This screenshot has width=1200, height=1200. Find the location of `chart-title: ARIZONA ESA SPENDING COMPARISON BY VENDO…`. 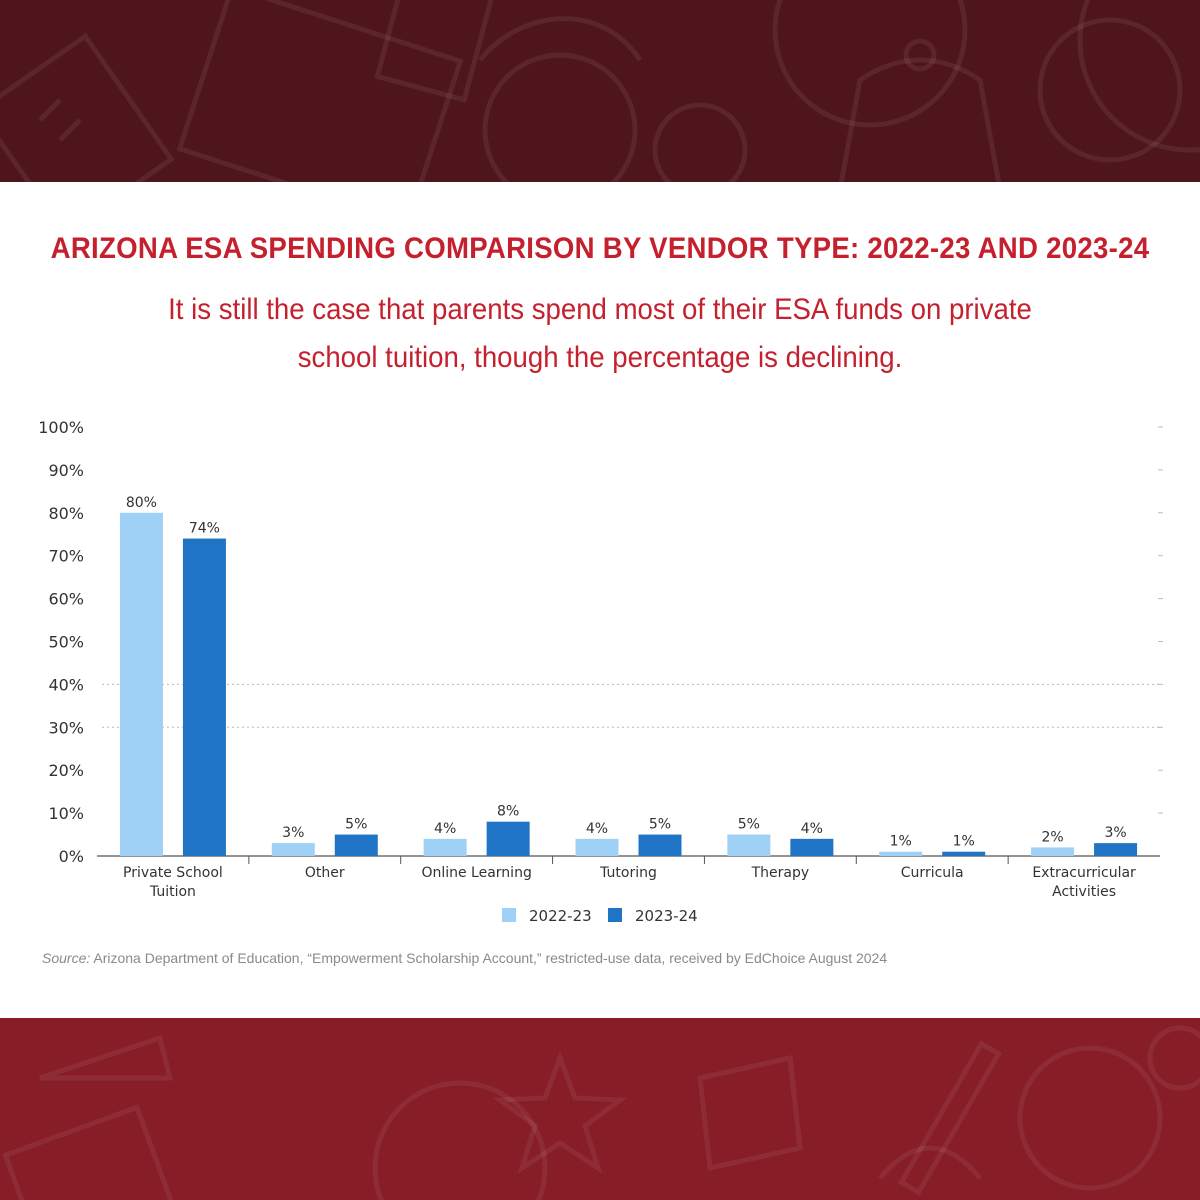

chart-title: ARIZONA ESA SPENDING COMPARISON BY VENDO… is located at coordinates (600, 248).